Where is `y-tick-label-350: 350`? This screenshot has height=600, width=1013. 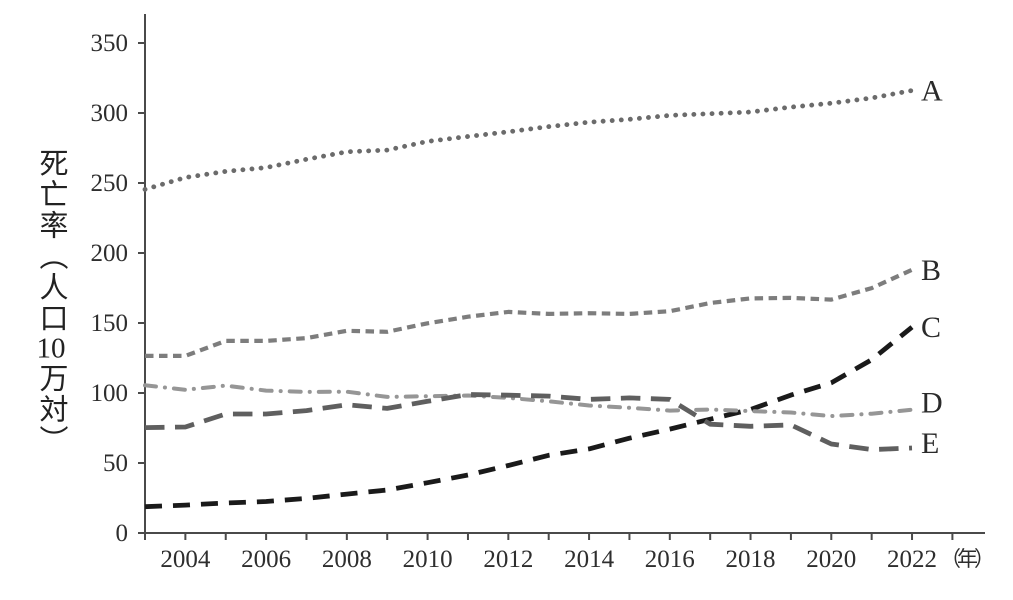 y-tick-label-350: 350 is located at coordinates (110, 43).